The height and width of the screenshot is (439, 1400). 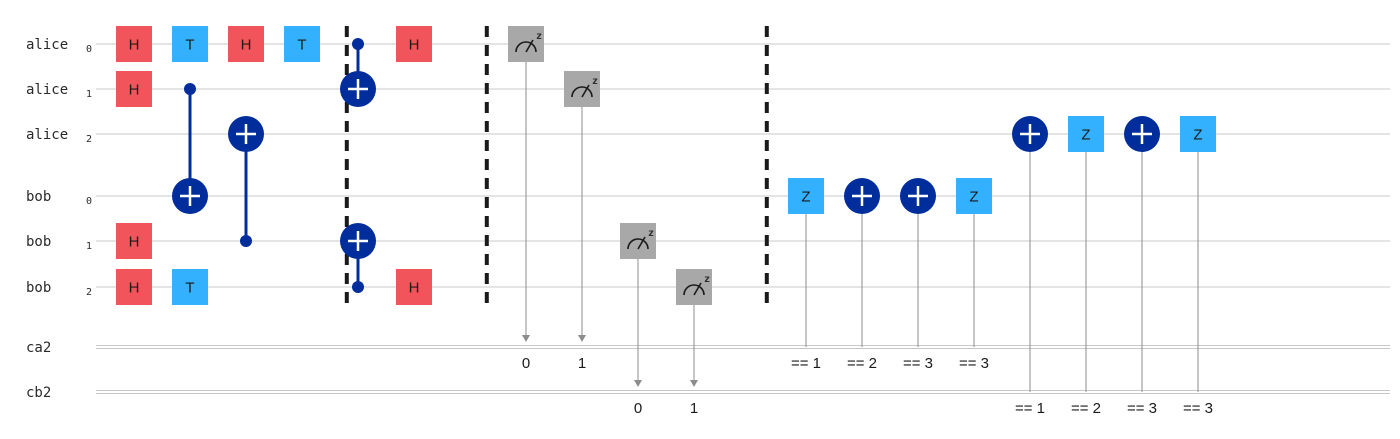 What do you see at coordinates (38, 393) in the screenshot?
I see `classical-register-label: cb2` at bounding box center [38, 393].